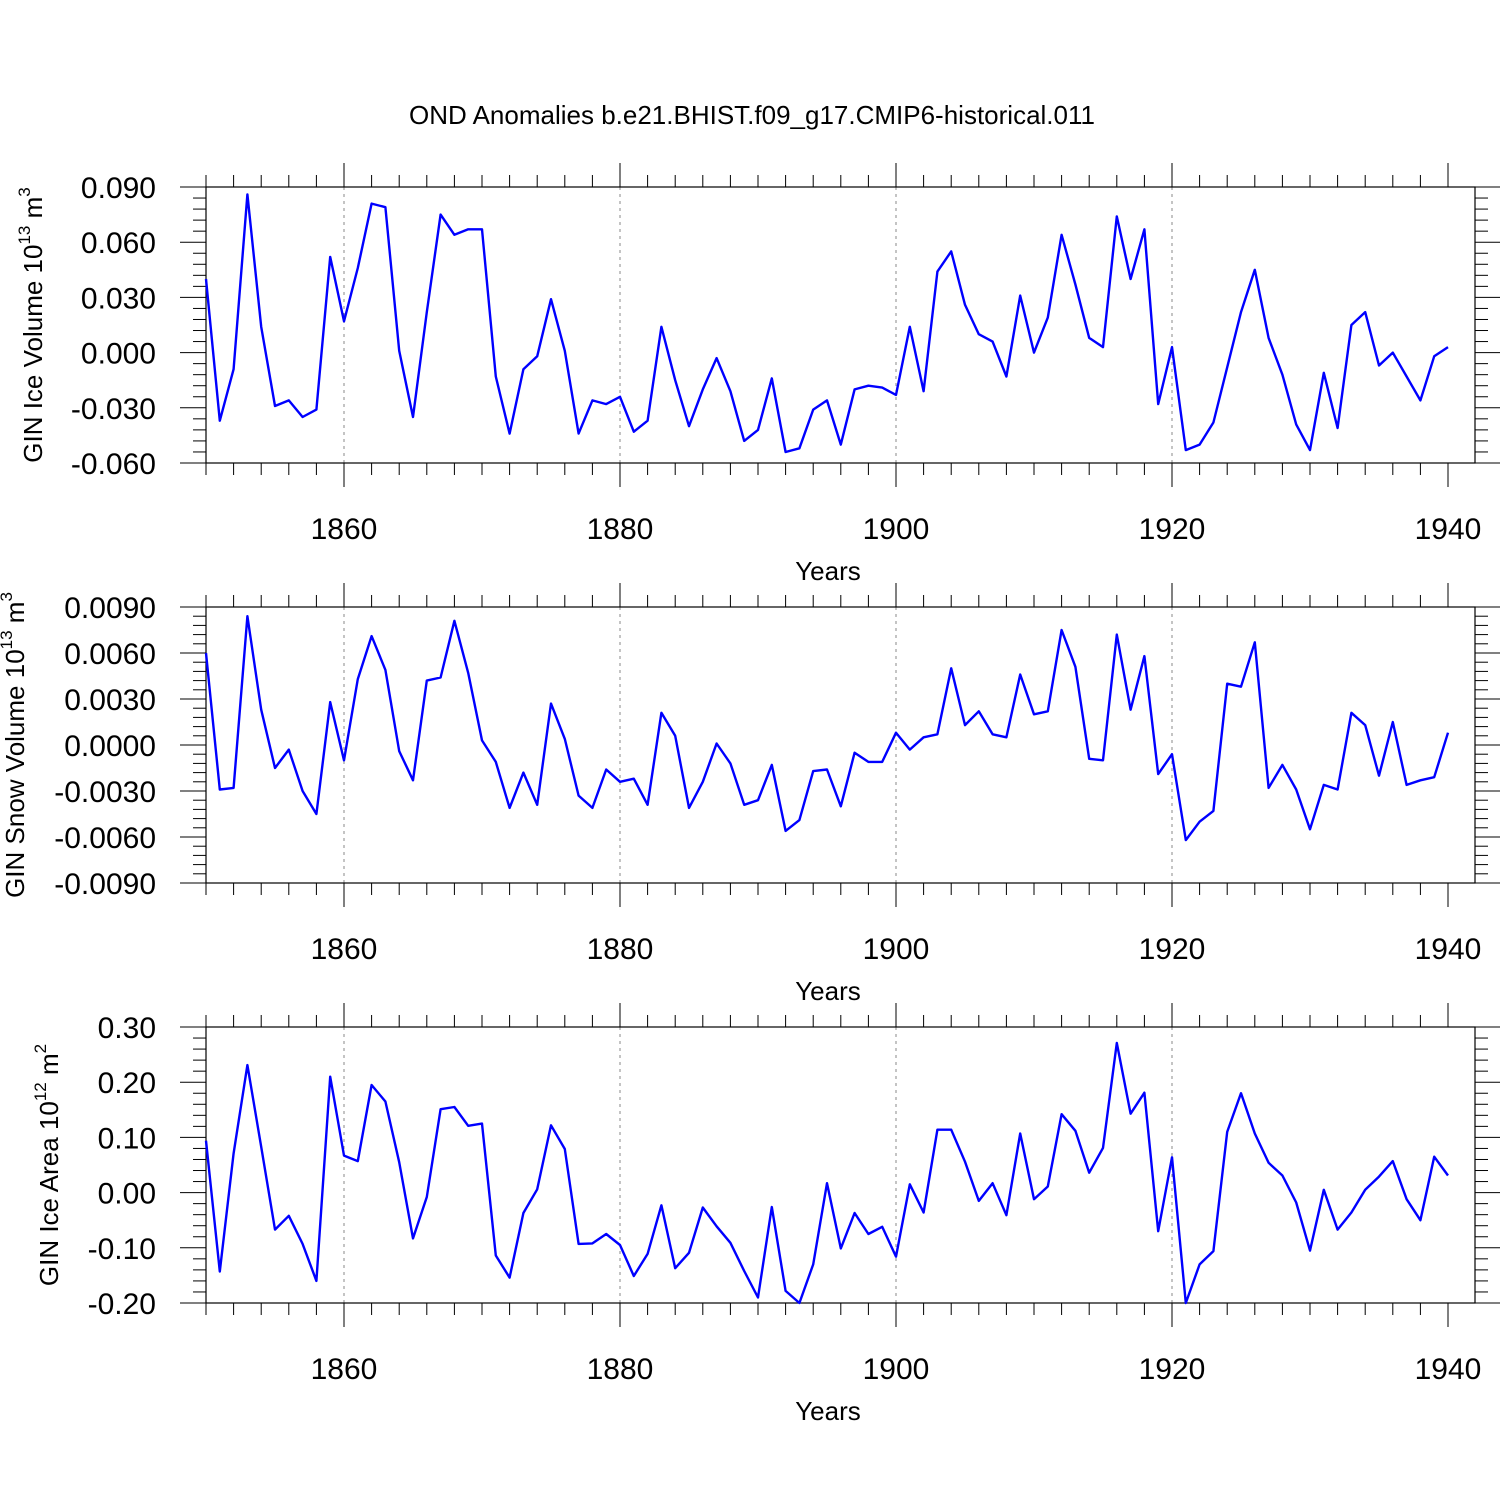 The height and width of the screenshot is (1500, 1500). What do you see at coordinates (110, 608) in the screenshot?
I see `y-tick-label: 0.0090` at bounding box center [110, 608].